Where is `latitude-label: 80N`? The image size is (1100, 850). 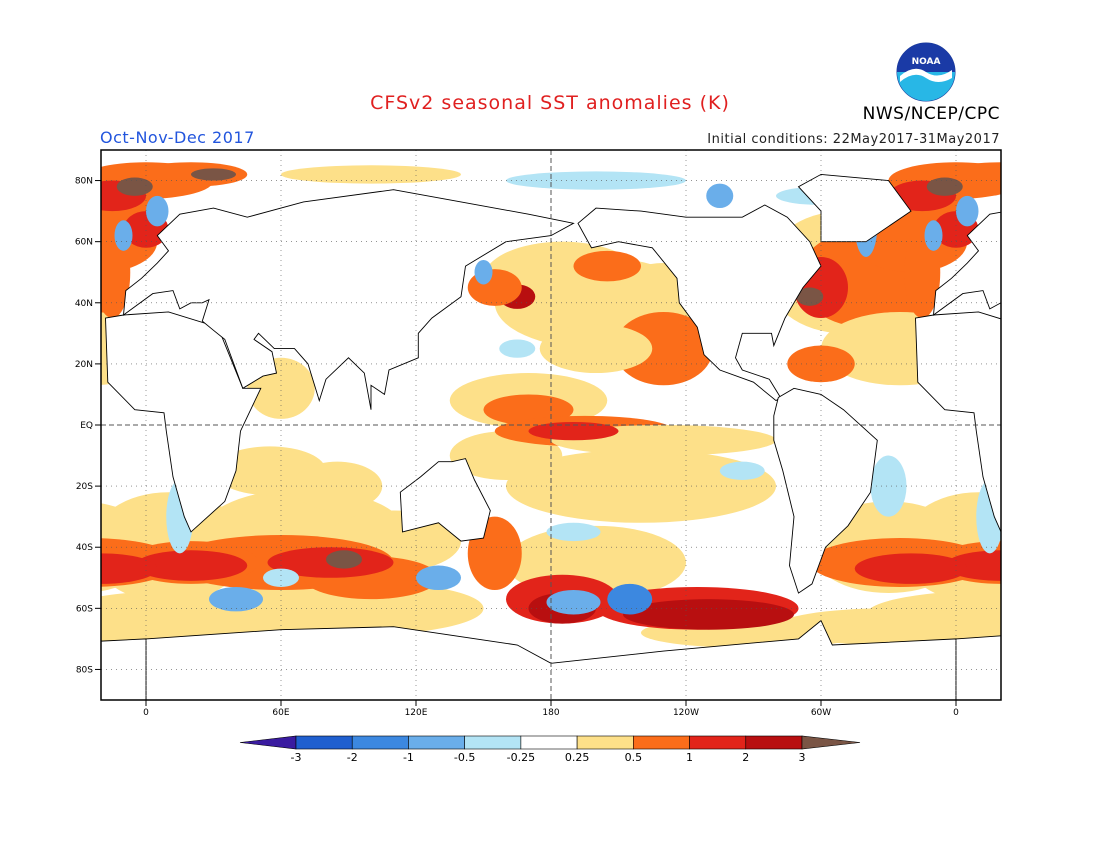 latitude-label: 80N is located at coordinates (84, 182).